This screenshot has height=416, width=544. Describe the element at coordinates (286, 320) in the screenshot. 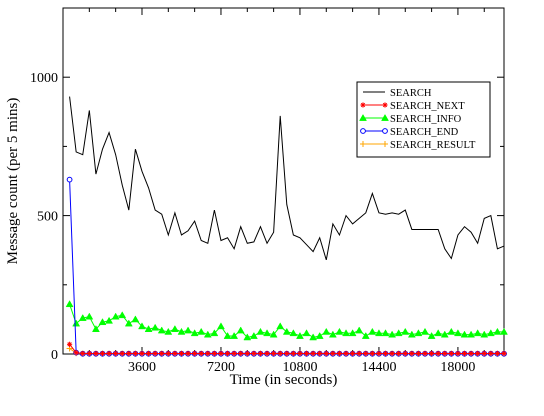

I see `series-search-info` at that location.